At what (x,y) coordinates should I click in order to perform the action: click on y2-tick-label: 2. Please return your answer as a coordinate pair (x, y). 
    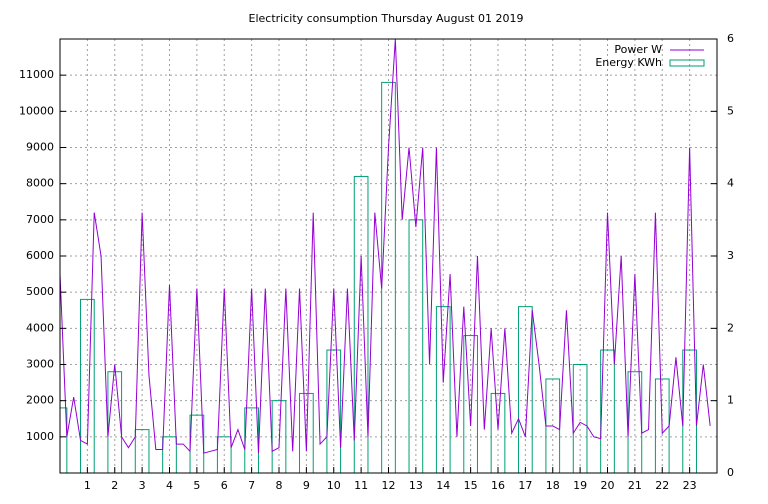
    Looking at the image, I should click on (730, 327).